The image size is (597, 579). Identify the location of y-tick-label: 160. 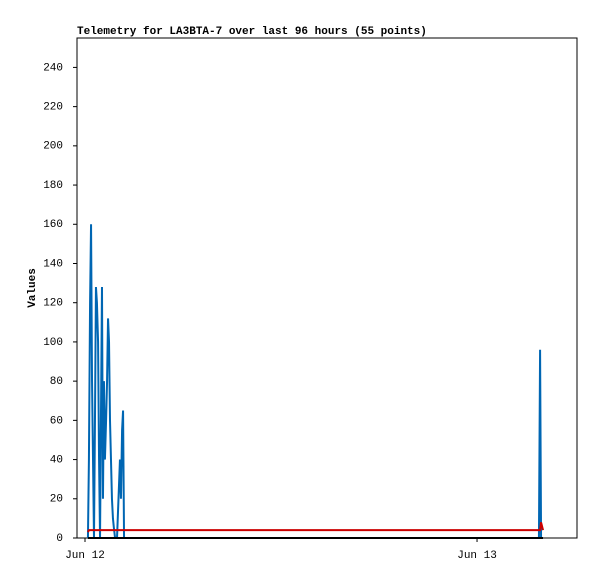
(53, 225).